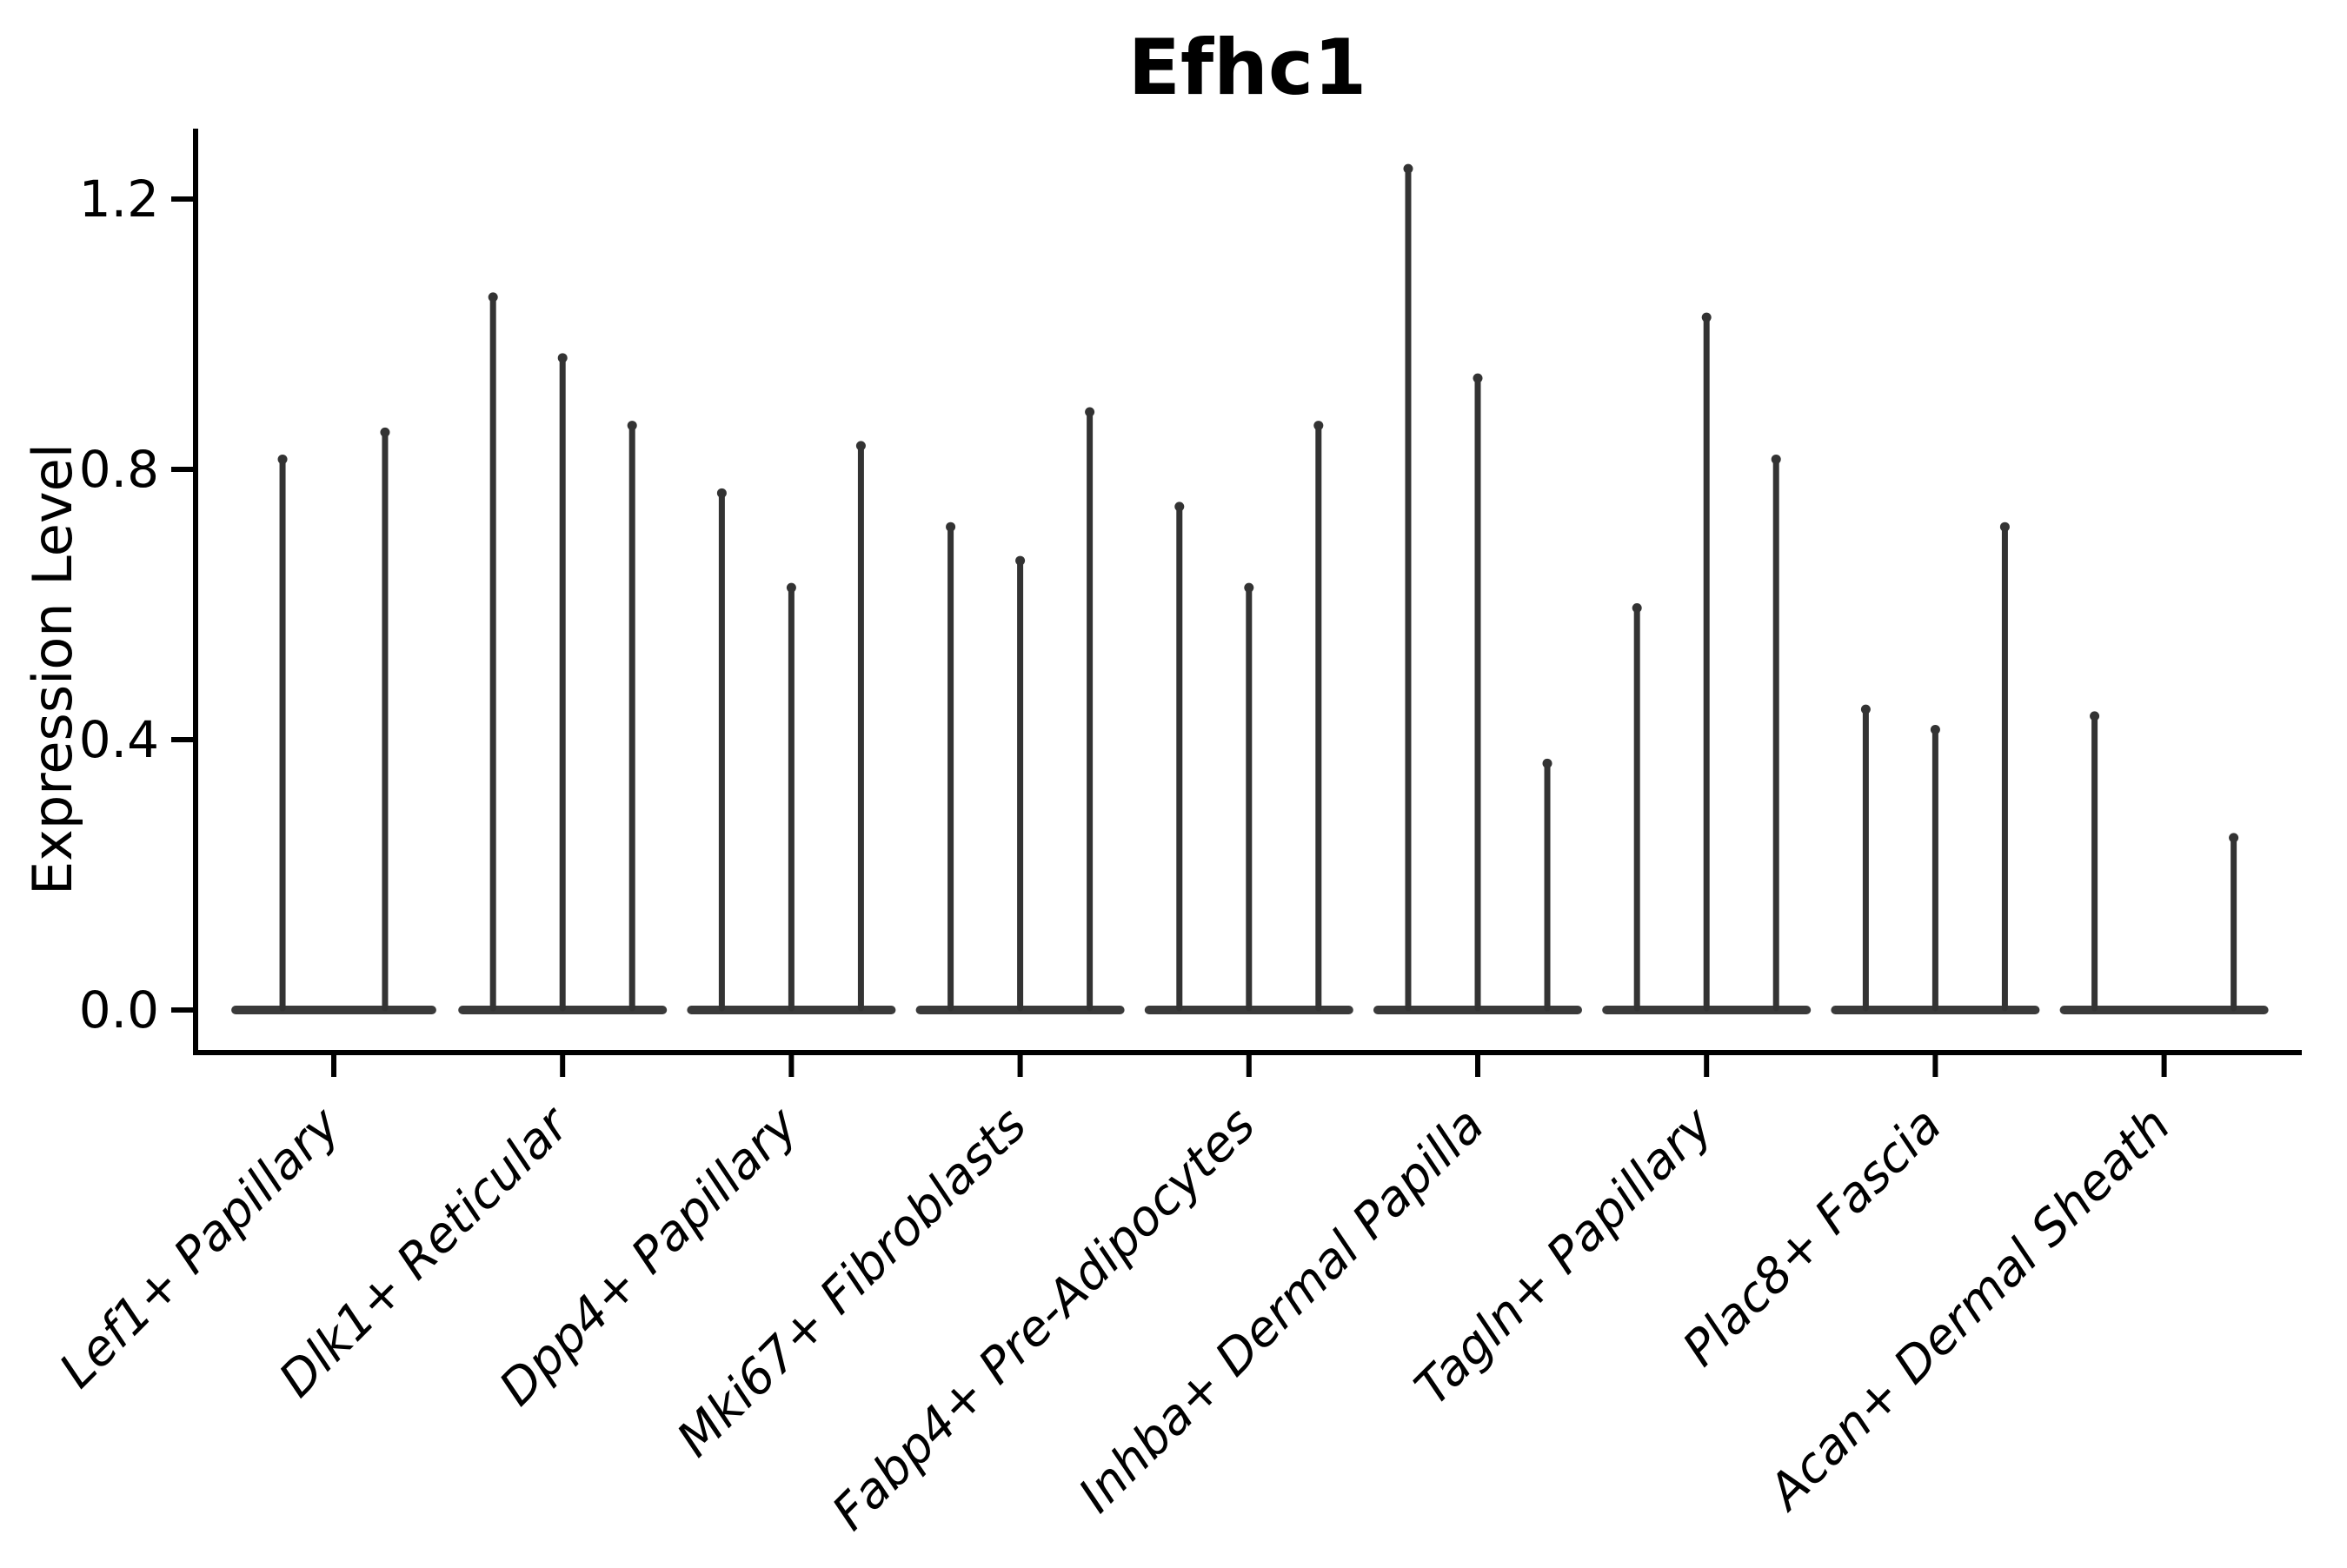 This screenshot has width=2347, height=1568. I want to click on y-tick-label: 0.4, so click(119, 739).